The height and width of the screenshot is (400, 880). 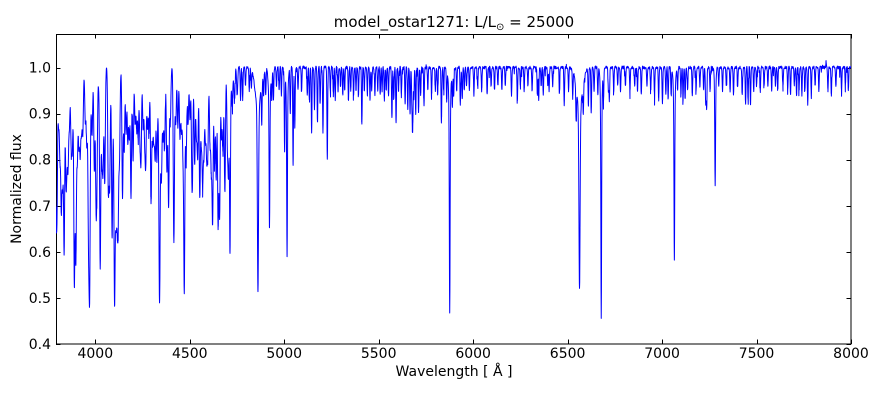 I want to click on x-tick-label: 4000, so click(x=95, y=354).